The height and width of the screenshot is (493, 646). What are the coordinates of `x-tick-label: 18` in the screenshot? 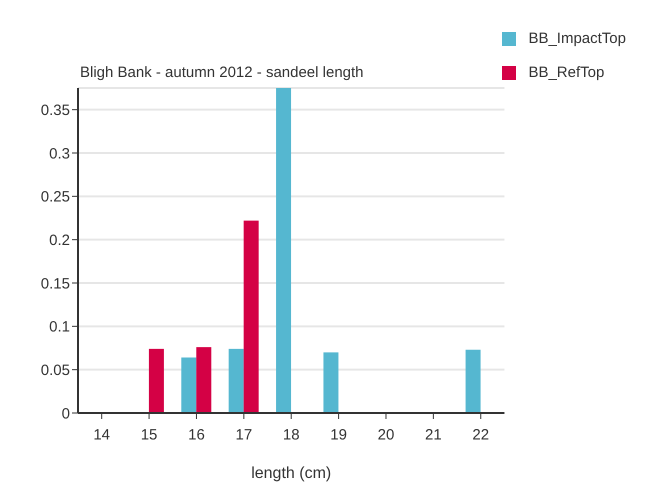 It's located at (291, 435).